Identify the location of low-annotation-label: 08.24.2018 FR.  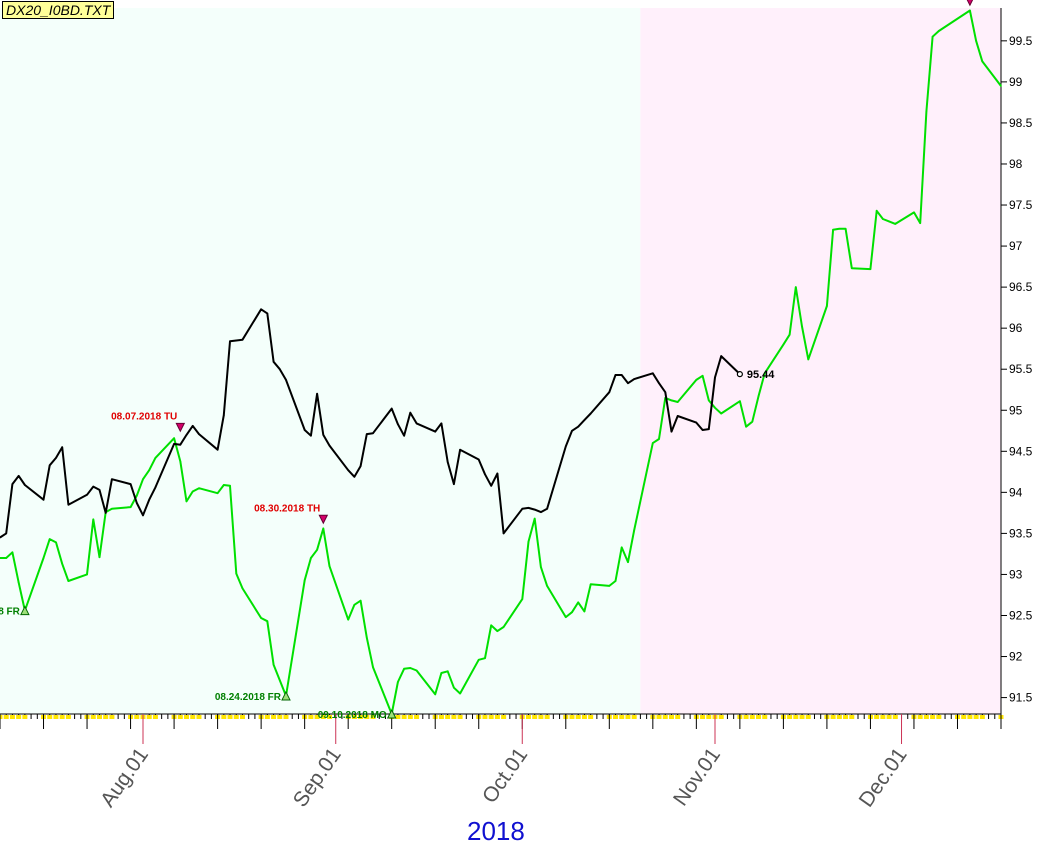
(248, 697).